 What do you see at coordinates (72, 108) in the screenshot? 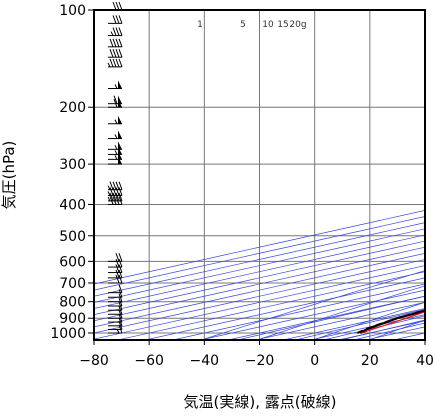
I see `y-tick-label: 200` at bounding box center [72, 108].